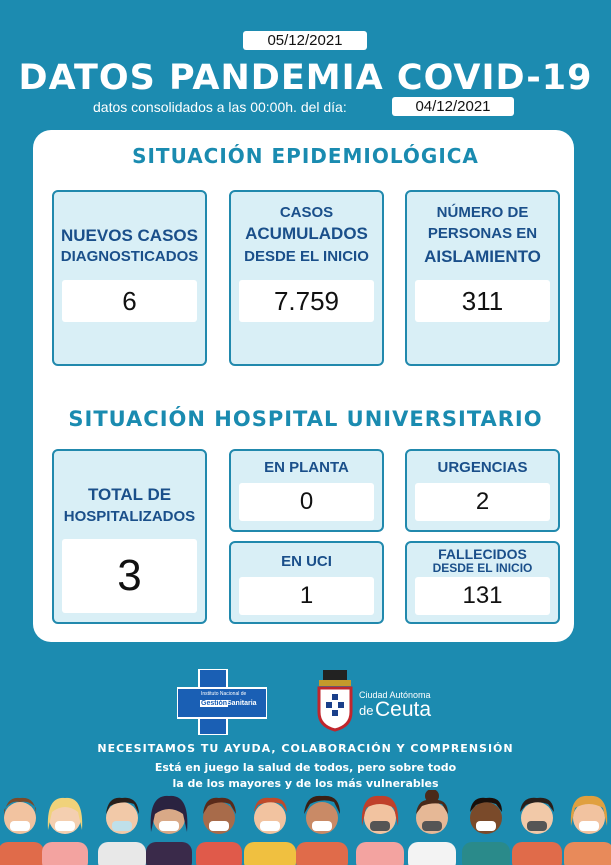  What do you see at coordinates (306, 301) in the screenshot?
I see `acumulados-value: 7.759` at bounding box center [306, 301].